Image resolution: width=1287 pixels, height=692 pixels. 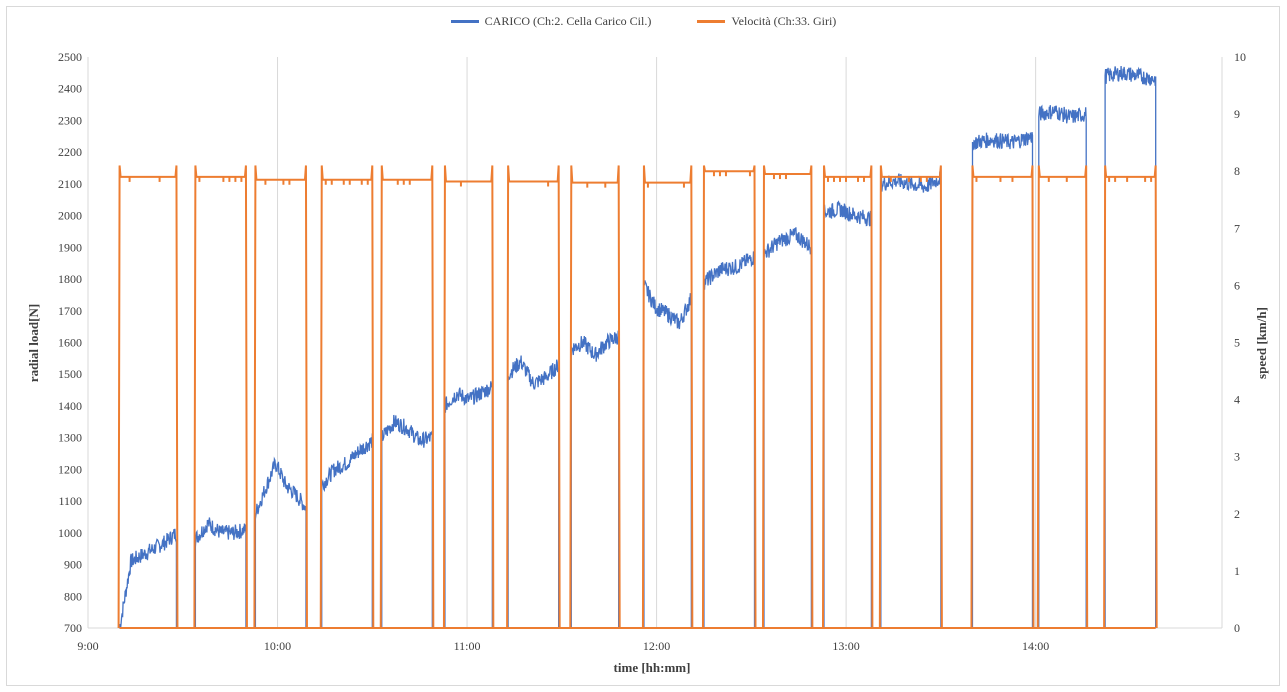 I want to click on legend-swatch-load, so click(x=464, y=21).